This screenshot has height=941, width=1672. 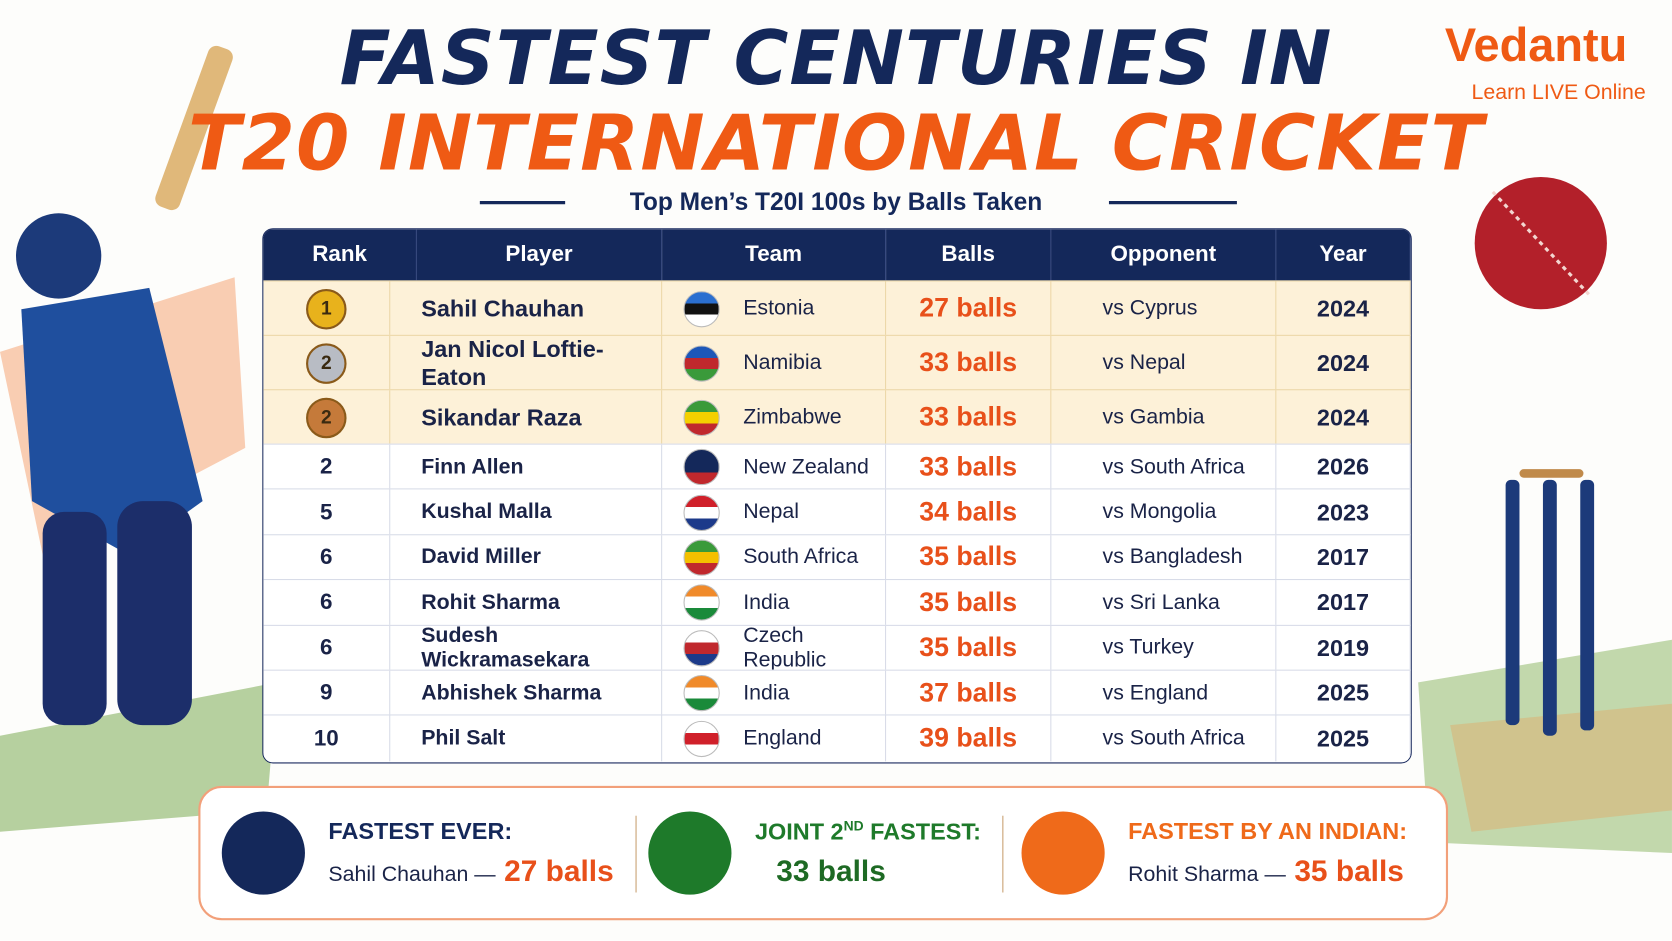 I want to click on year-cell: 2026, so click(x=1343, y=467).